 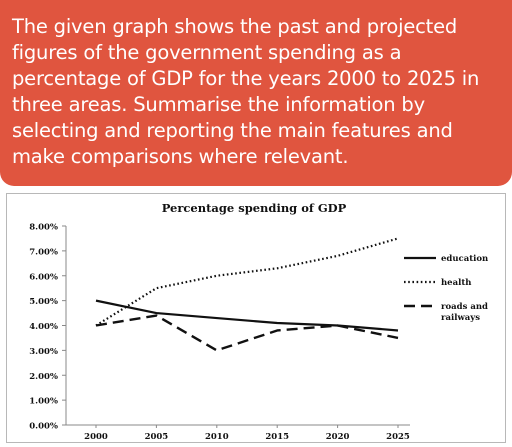 What do you see at coordinates (456, 283) in the screenshot?
I see `legend-label-health: health` at bounding box center [456, 283].